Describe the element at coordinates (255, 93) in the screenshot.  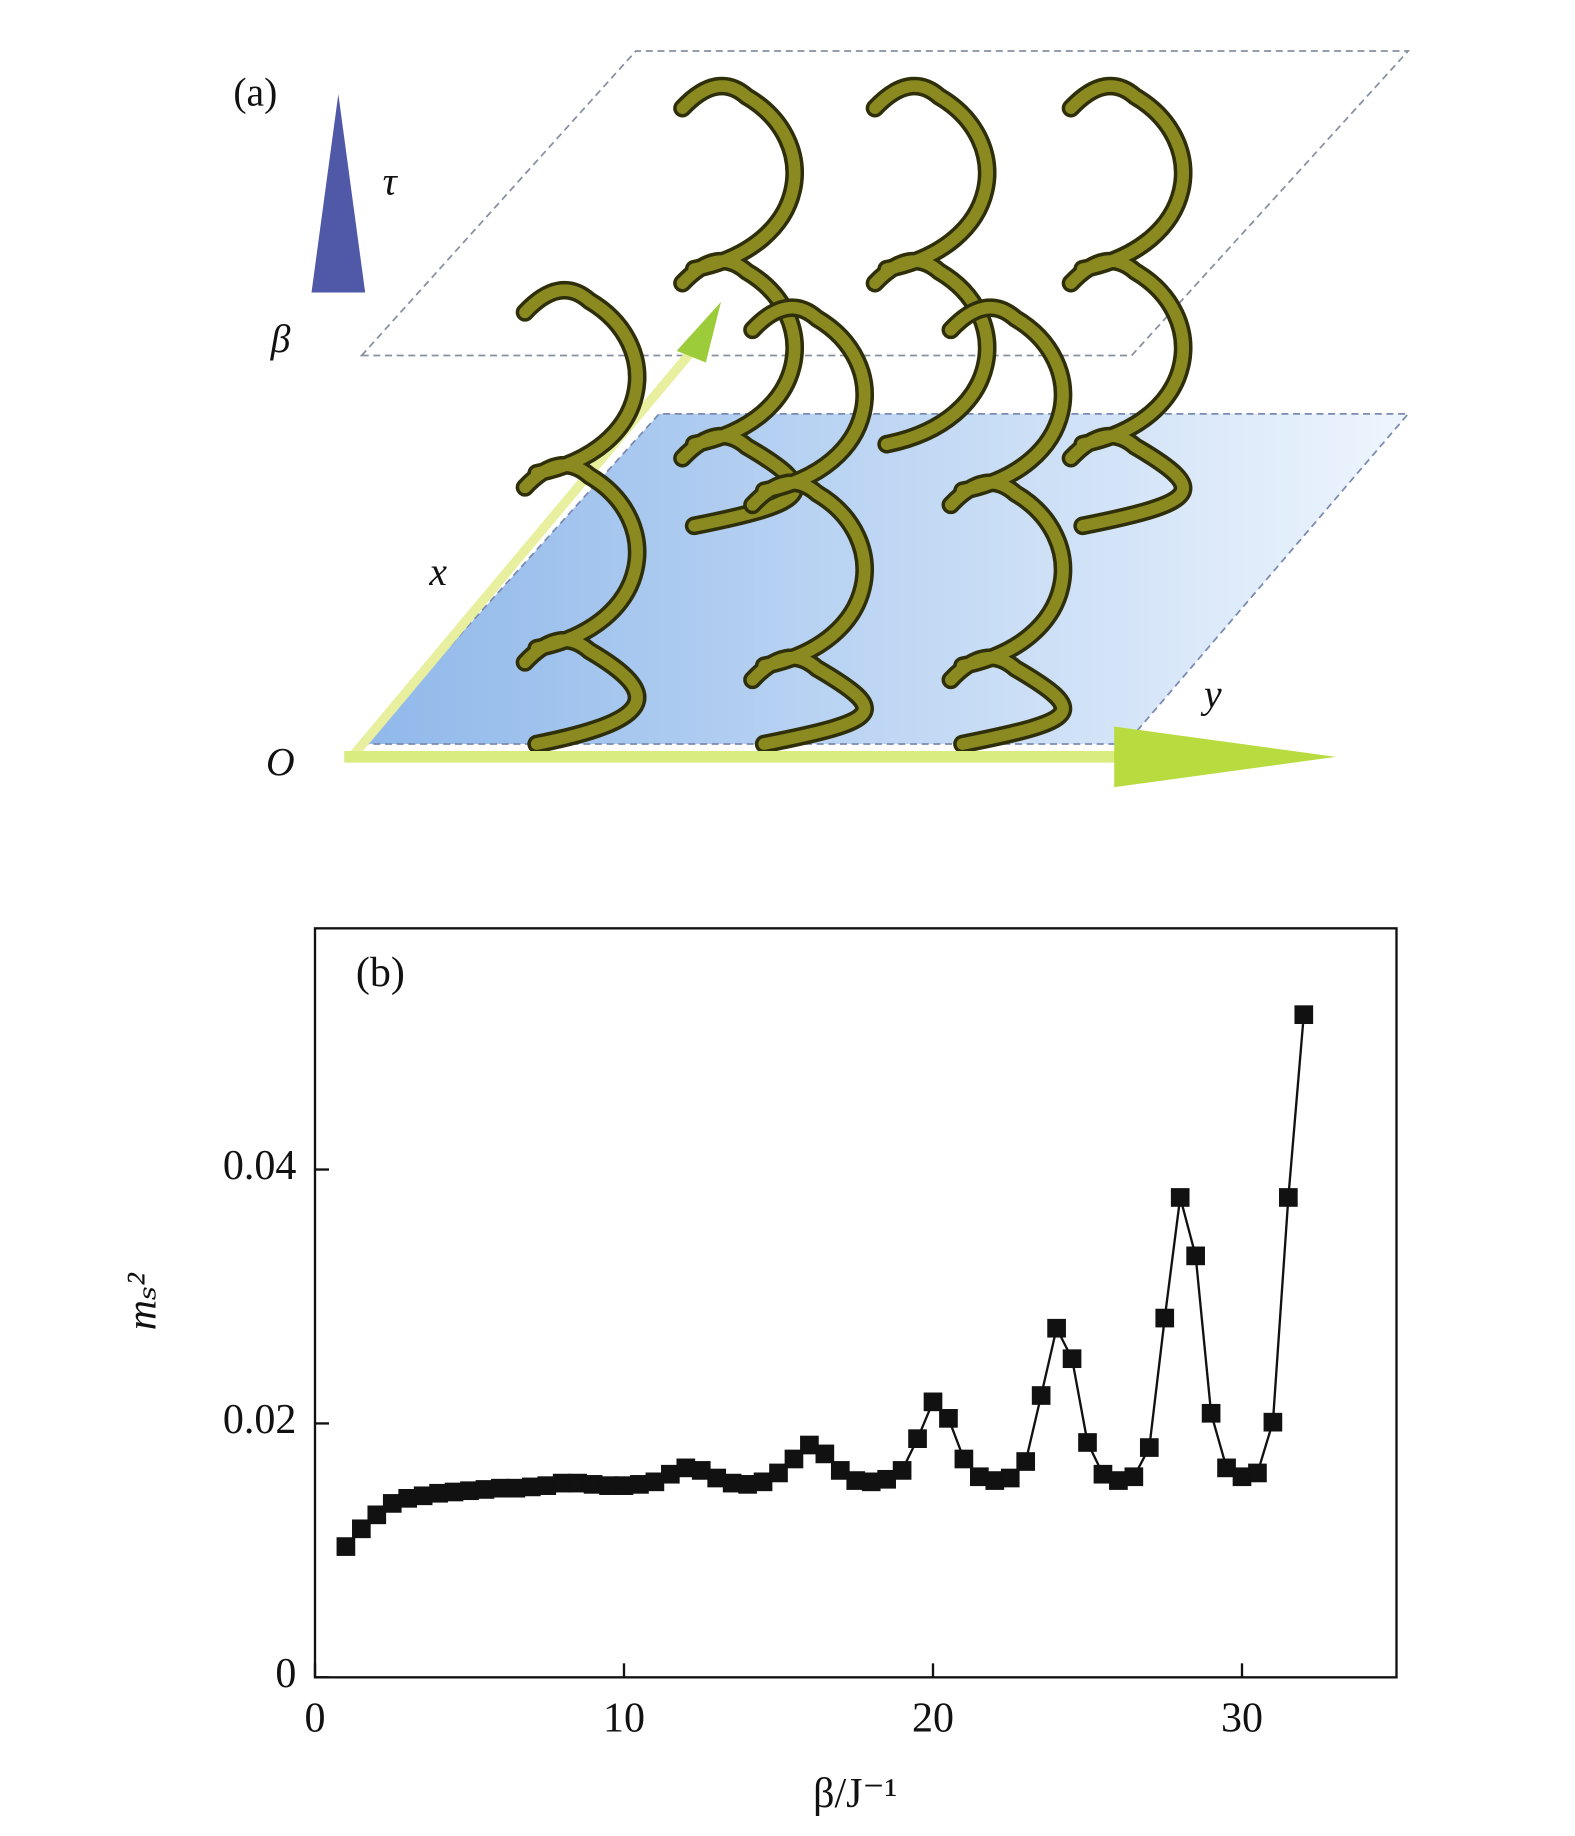
I see `panel-label: (a)` at that location.